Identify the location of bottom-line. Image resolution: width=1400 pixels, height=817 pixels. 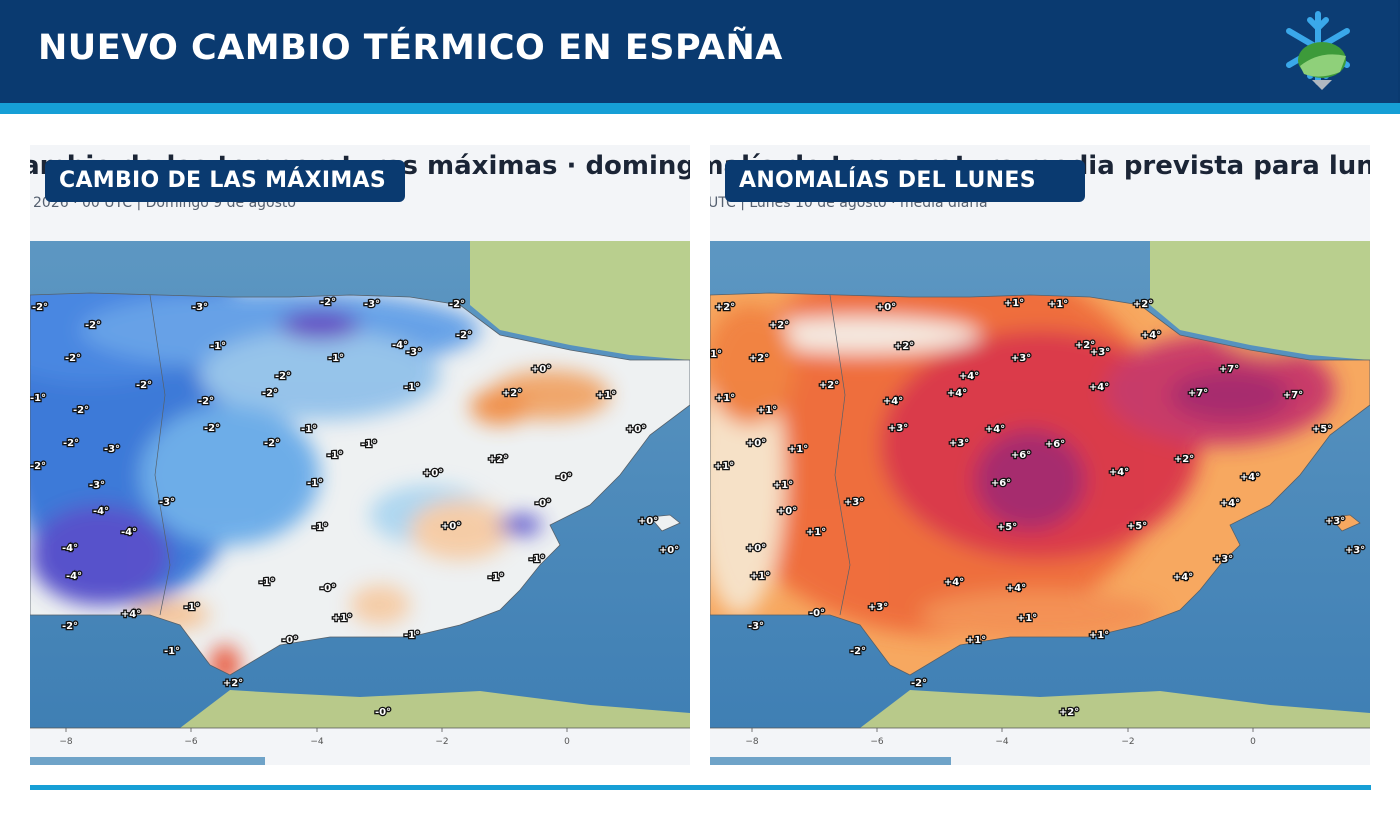
(700, 787).